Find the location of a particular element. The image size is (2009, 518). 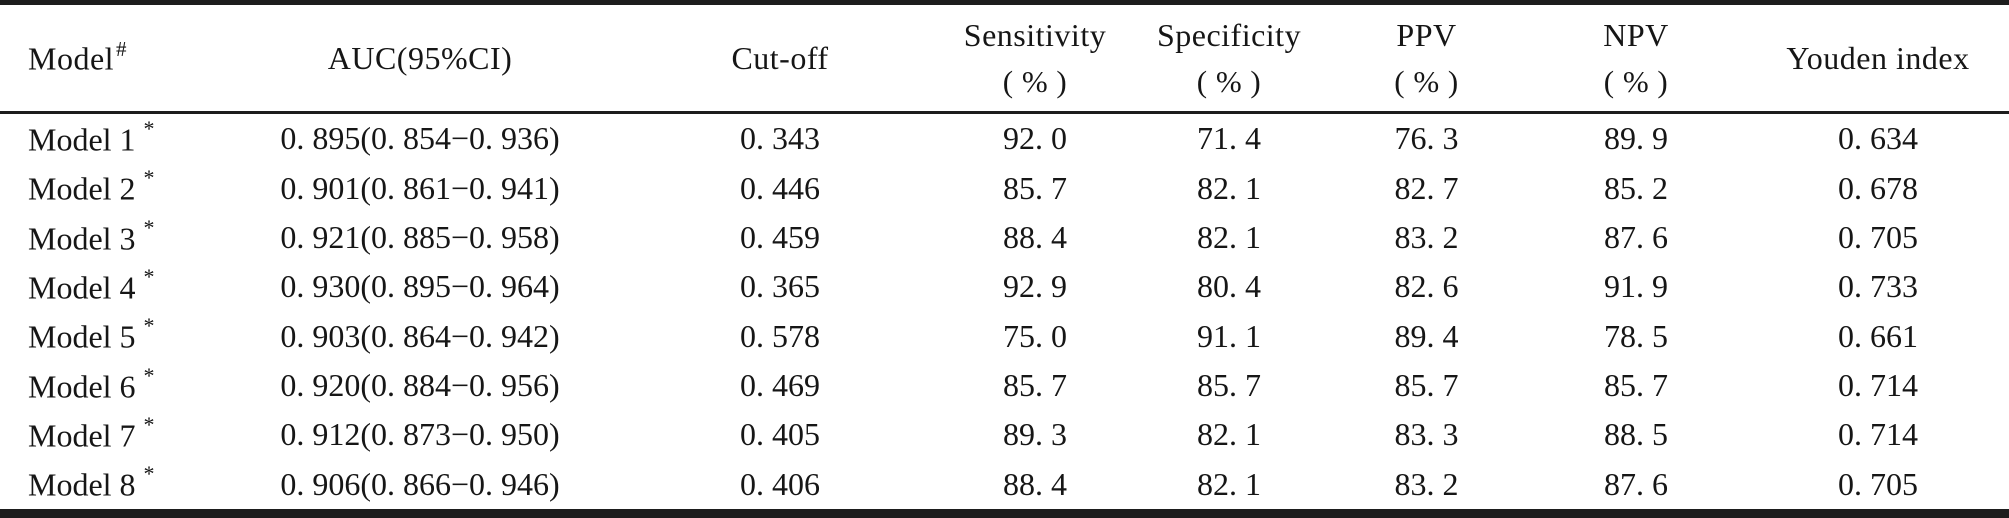

cell-model: Model 5 * is located at coordinates (110, 335).